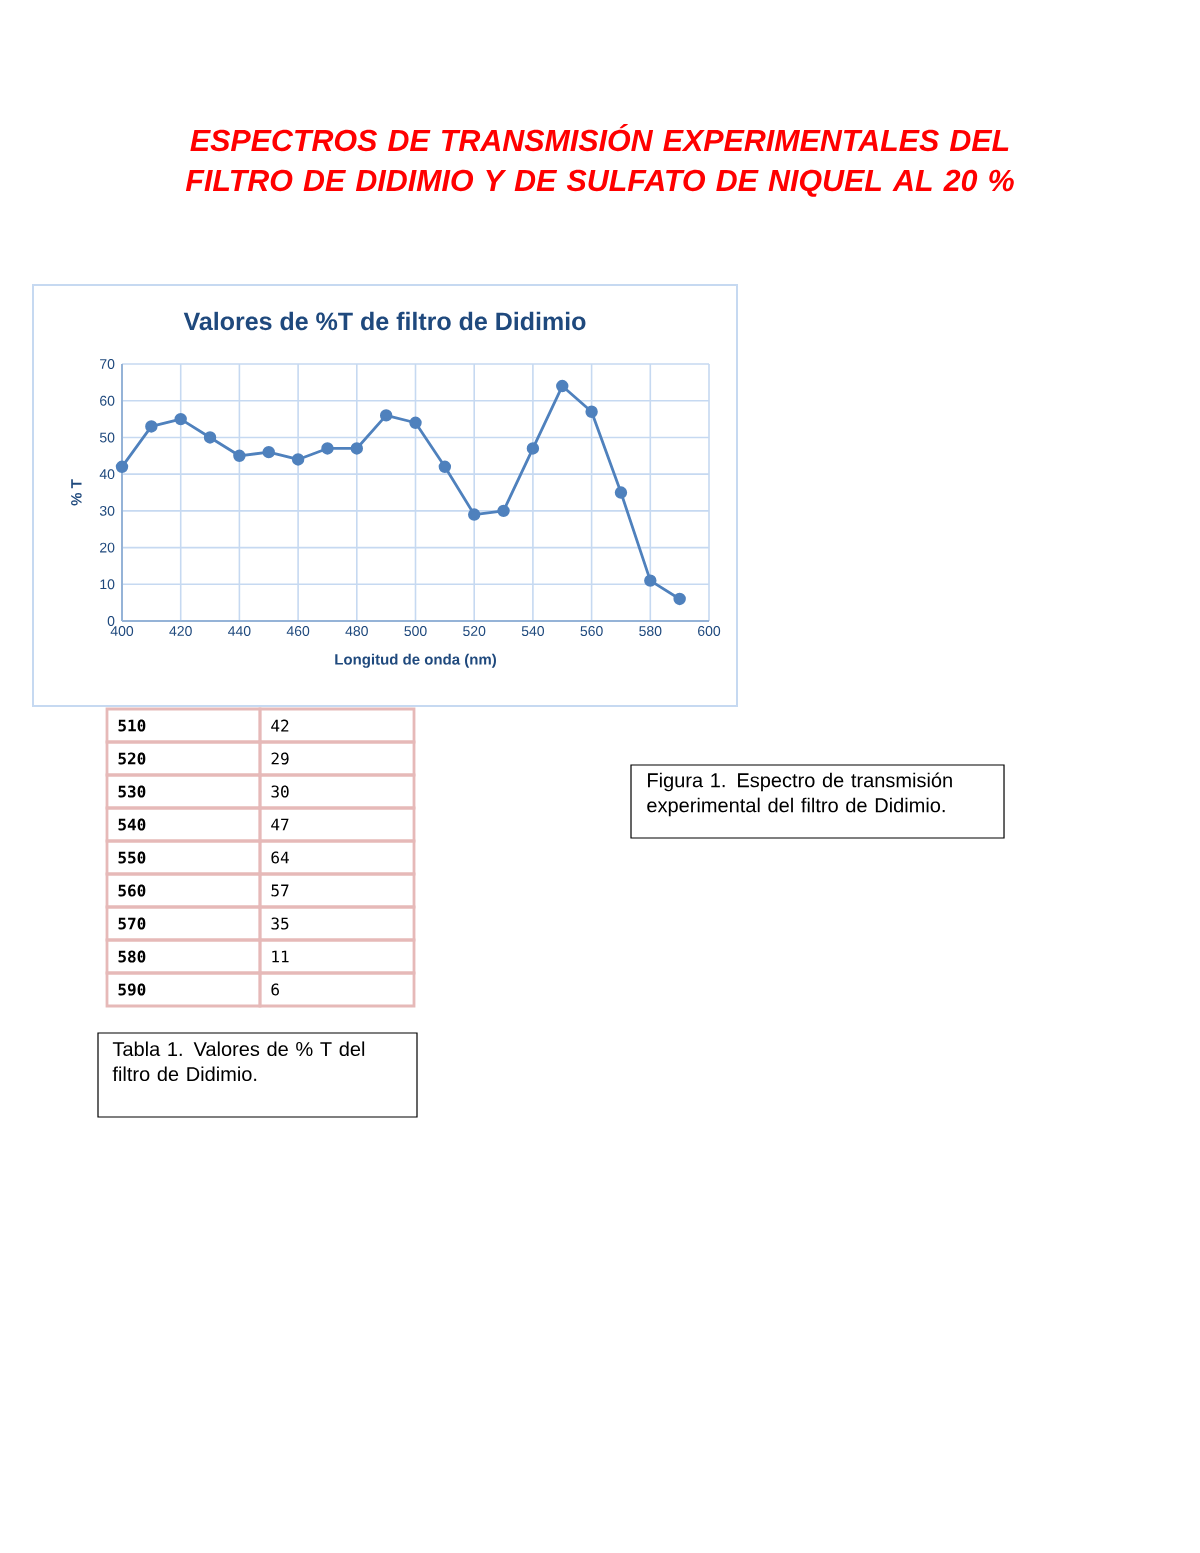 The width and height of the screenshot is (1200, 1553). I want to click on text: 29, so click(280, 758).